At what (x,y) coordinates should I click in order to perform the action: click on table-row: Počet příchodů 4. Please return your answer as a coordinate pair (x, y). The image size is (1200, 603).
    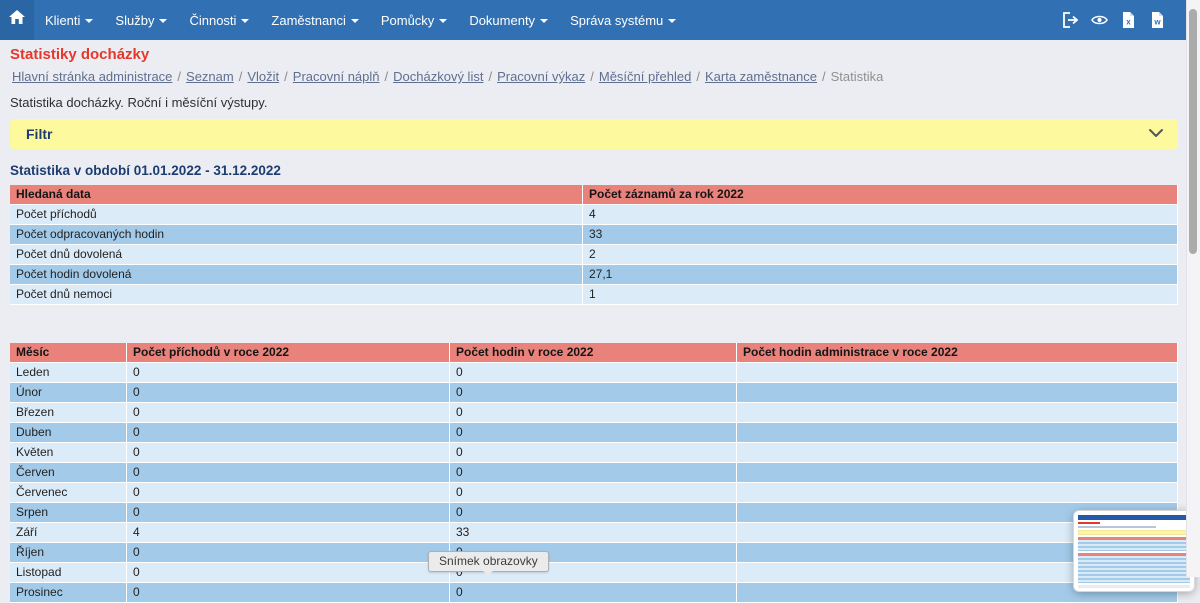
    Looking at the image, I should click on (594, 215).